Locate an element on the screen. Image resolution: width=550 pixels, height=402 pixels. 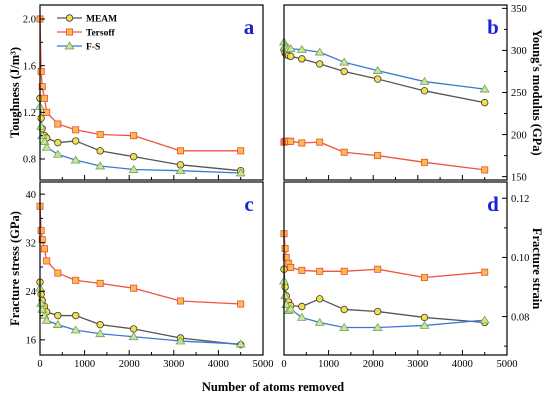
ytick-label-d-1: 0.10 is located at coordinates (520, 258).